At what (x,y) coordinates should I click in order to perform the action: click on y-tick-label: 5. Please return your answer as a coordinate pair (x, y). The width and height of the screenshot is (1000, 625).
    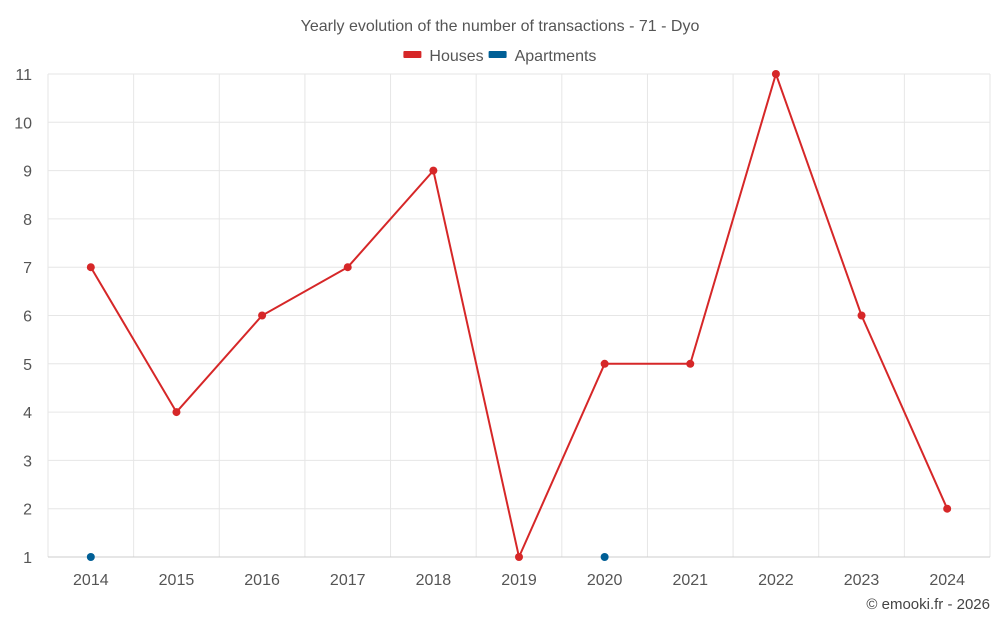
    Looking at the image, I should click on (27, 365).